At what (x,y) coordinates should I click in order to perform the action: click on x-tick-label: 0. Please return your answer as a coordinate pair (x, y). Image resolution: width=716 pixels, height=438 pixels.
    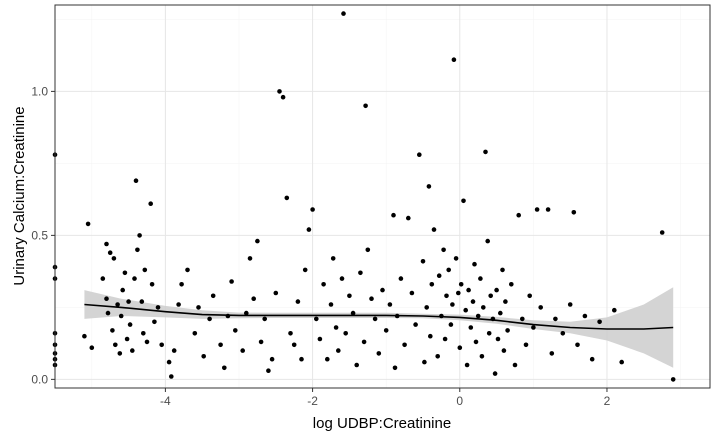
    Looking at the image, I should click on (459, 401).